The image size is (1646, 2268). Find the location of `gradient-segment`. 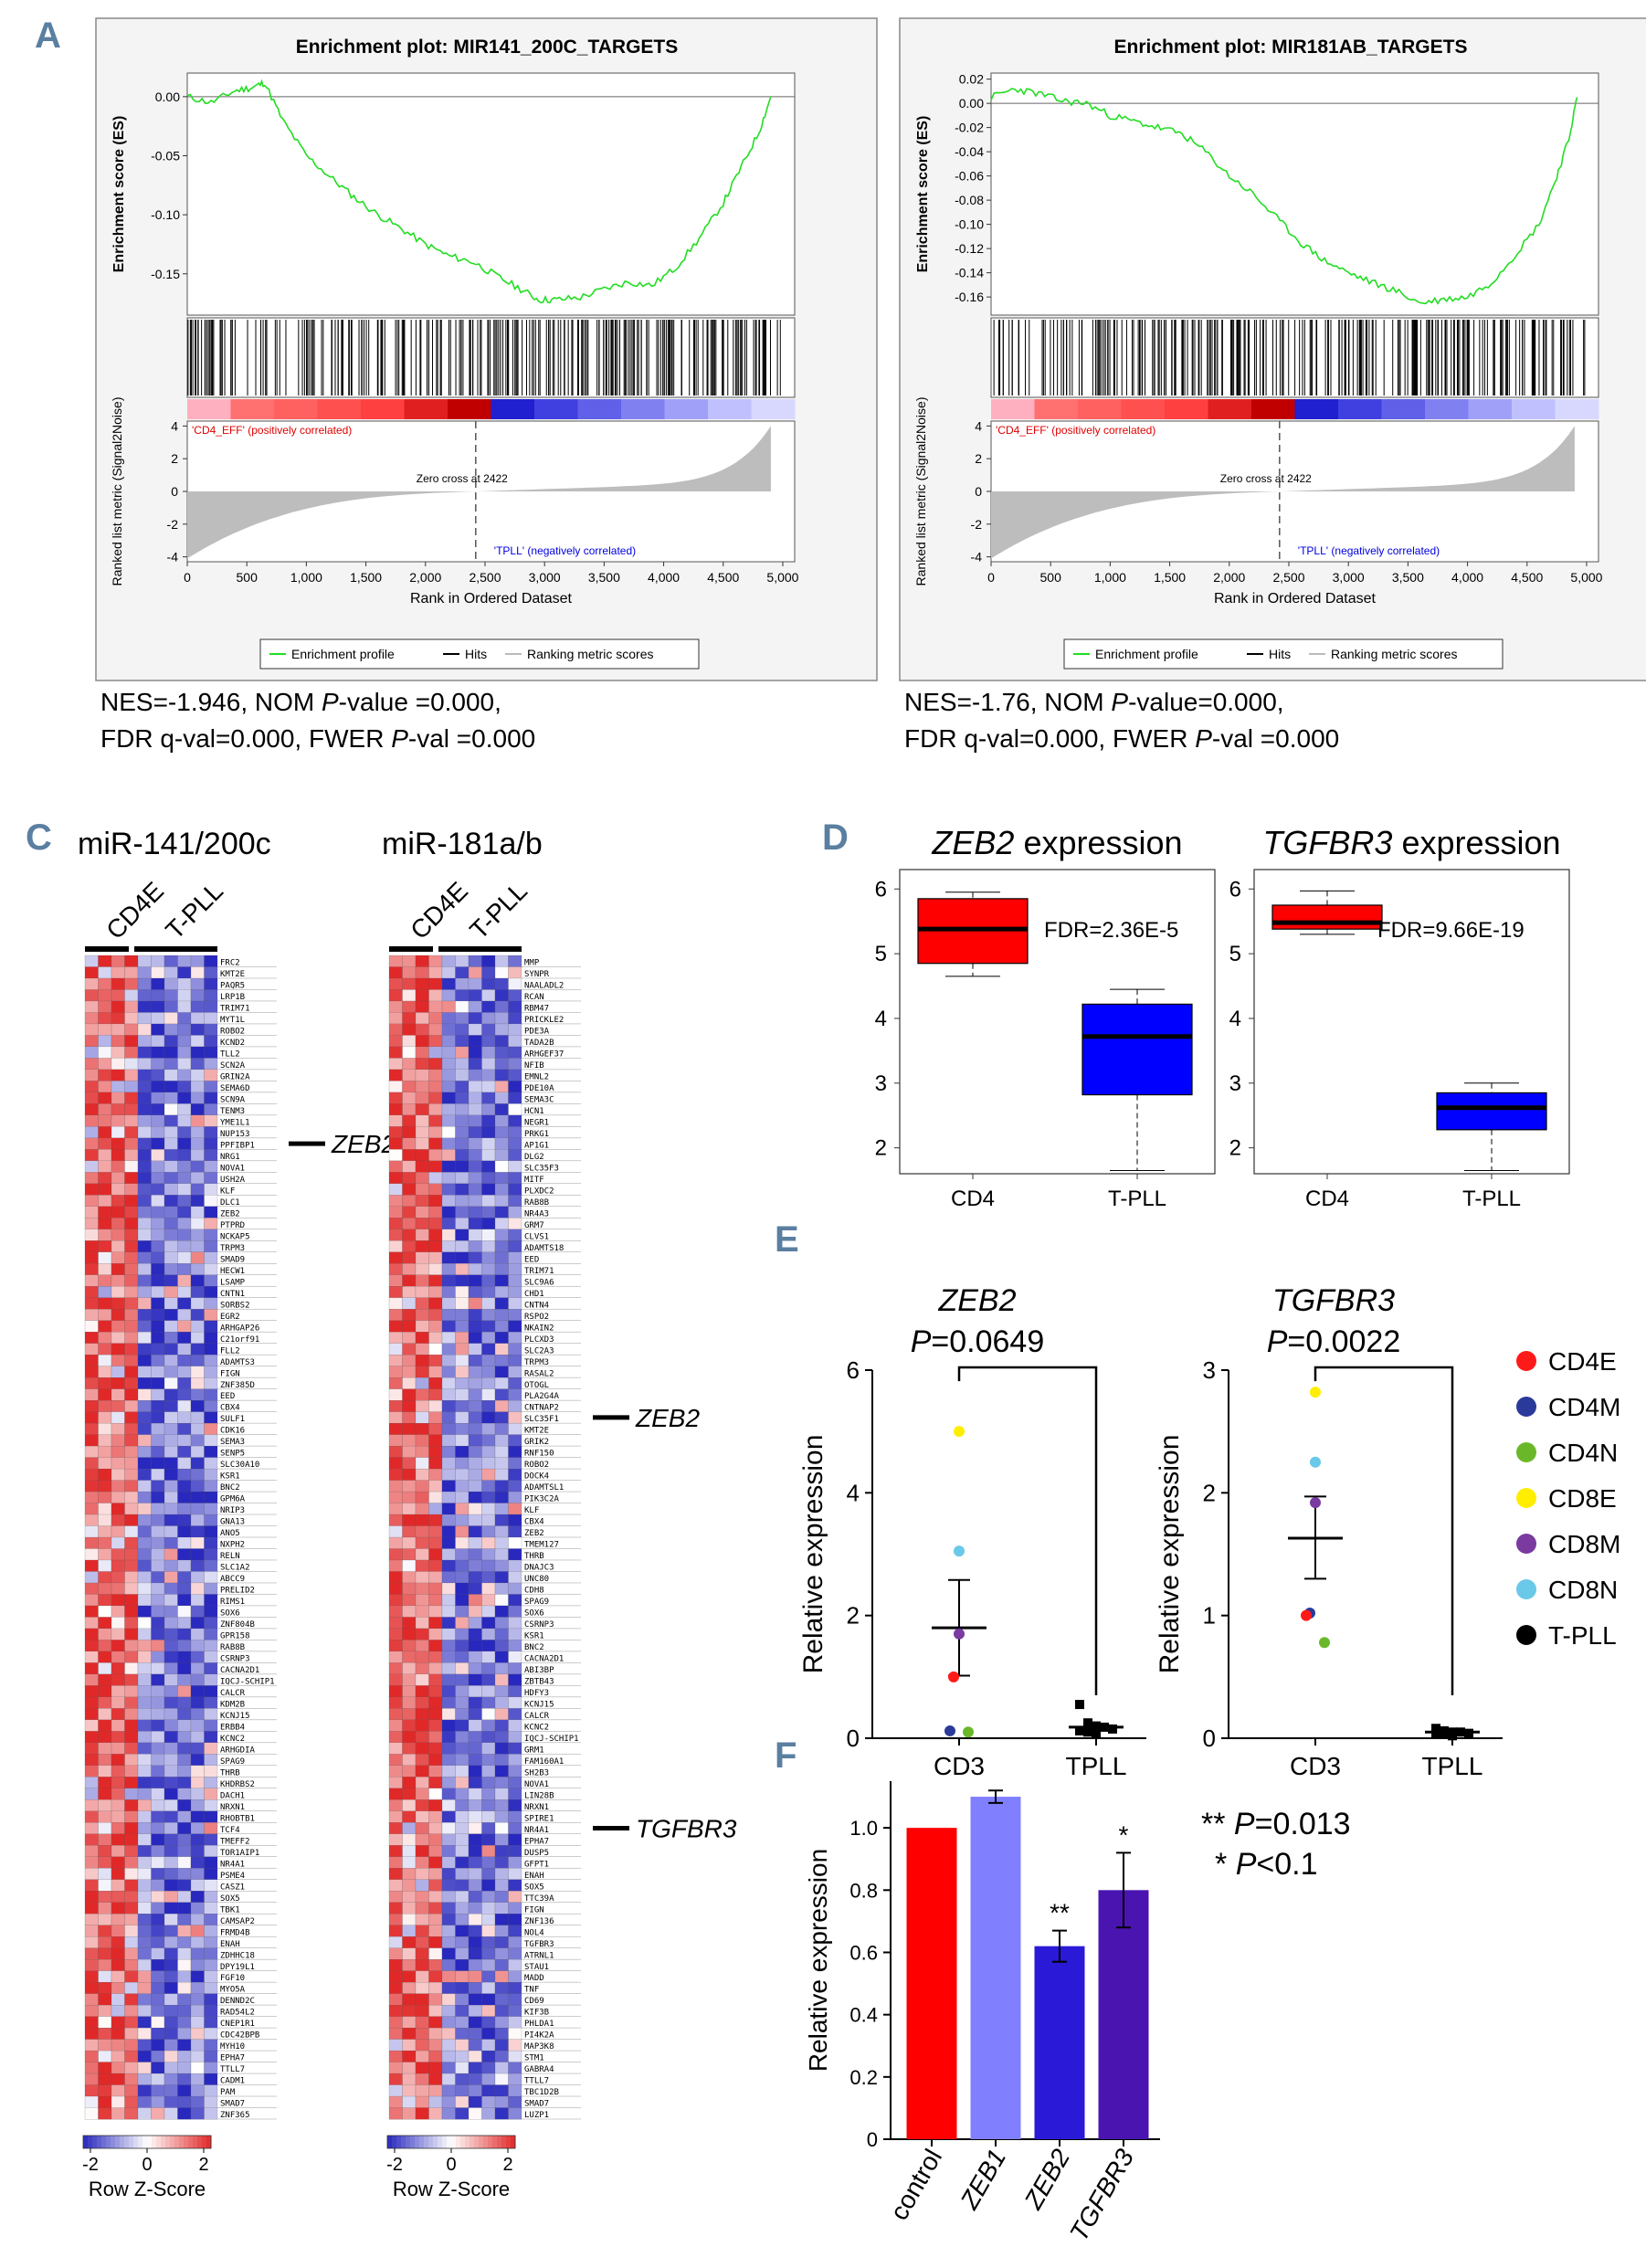

gradient-segment is located at coordinates (1577, 409).